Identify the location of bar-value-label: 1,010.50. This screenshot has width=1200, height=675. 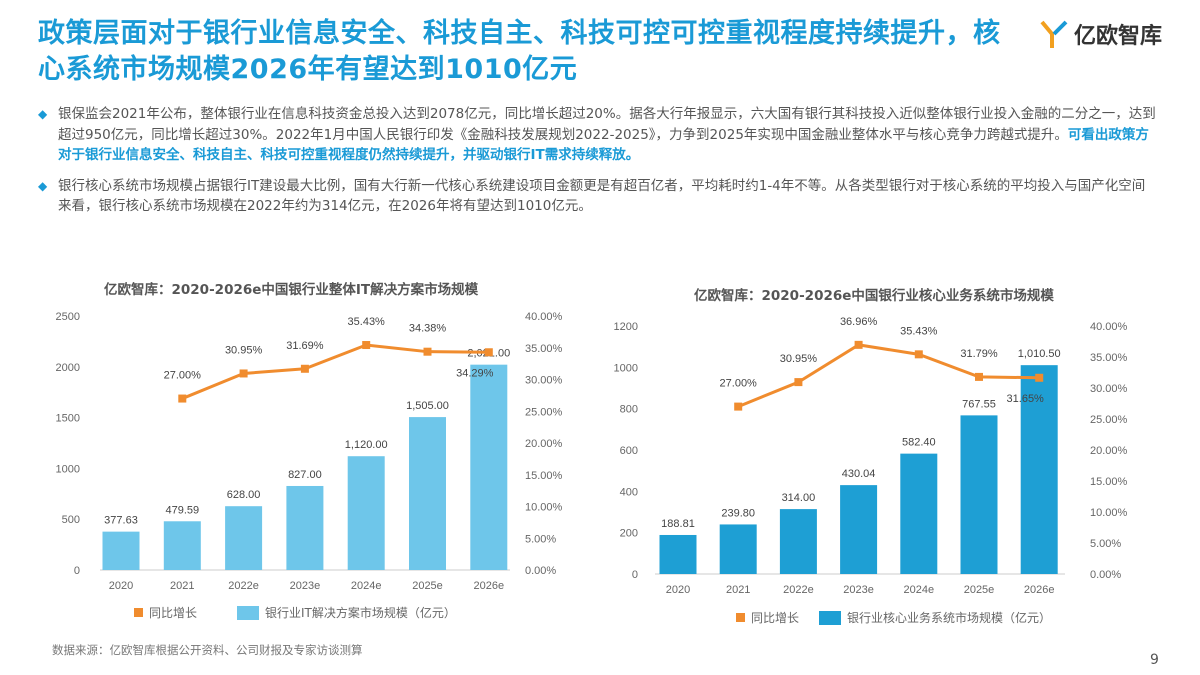
(1039, 354).